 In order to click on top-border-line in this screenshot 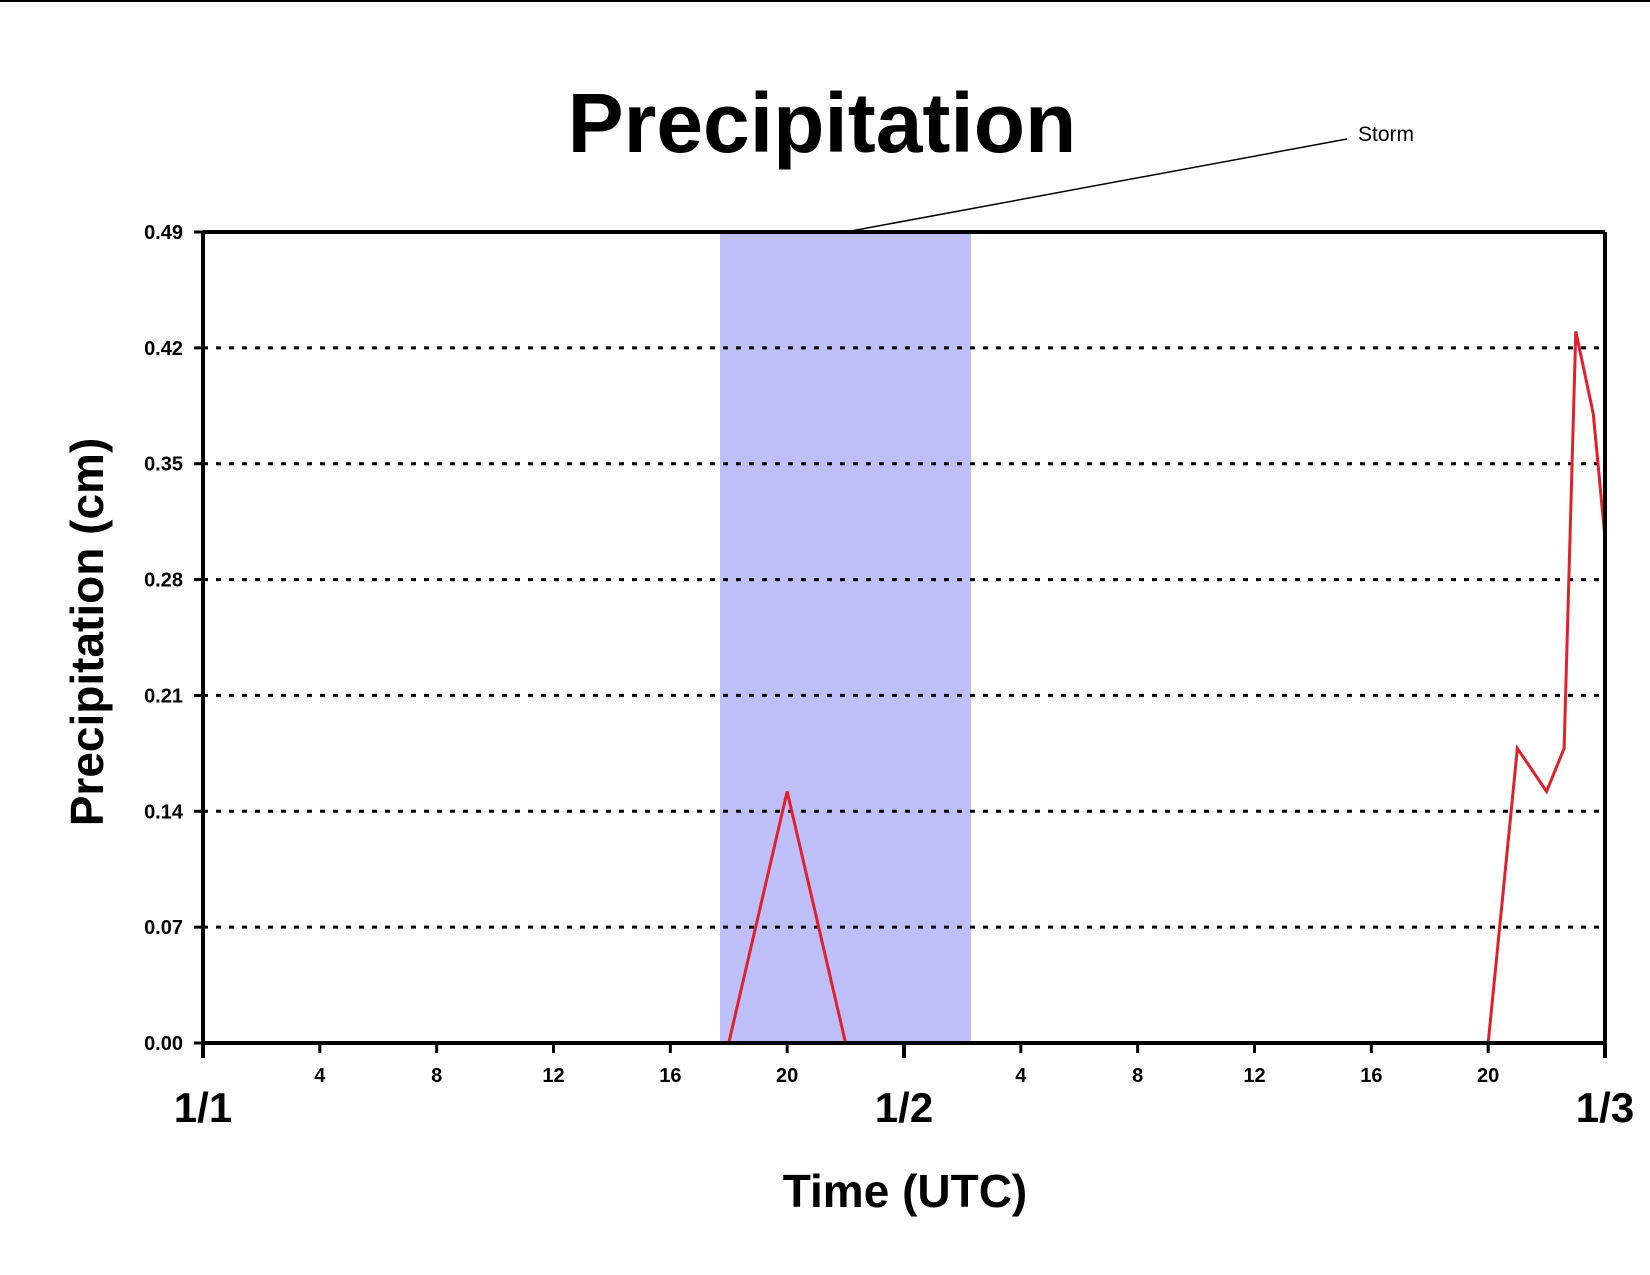, I will do `click(825, 1)`.